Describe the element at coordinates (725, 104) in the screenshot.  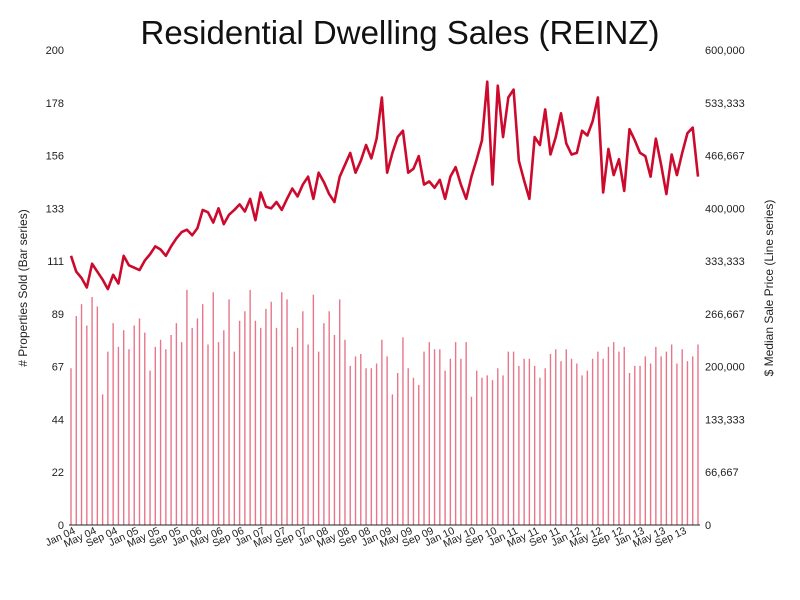
I see `right-tick-label: 533,333` at that location.